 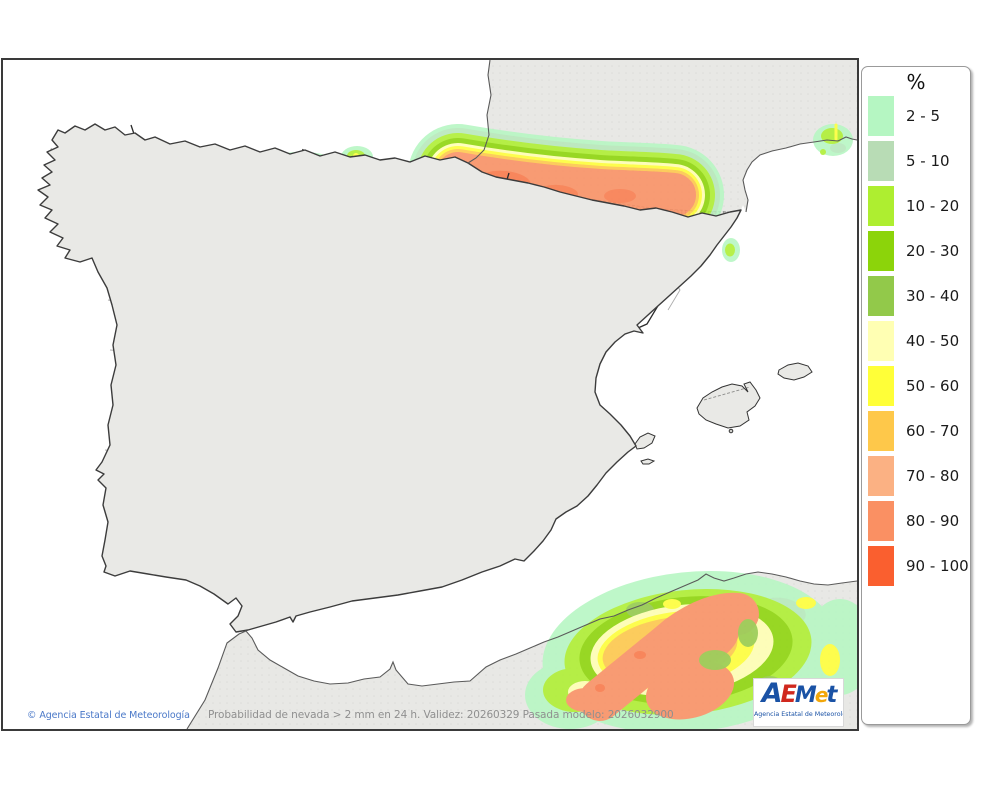 I want to click on legend-label: 70 - 80, so click(x=933, y=476).